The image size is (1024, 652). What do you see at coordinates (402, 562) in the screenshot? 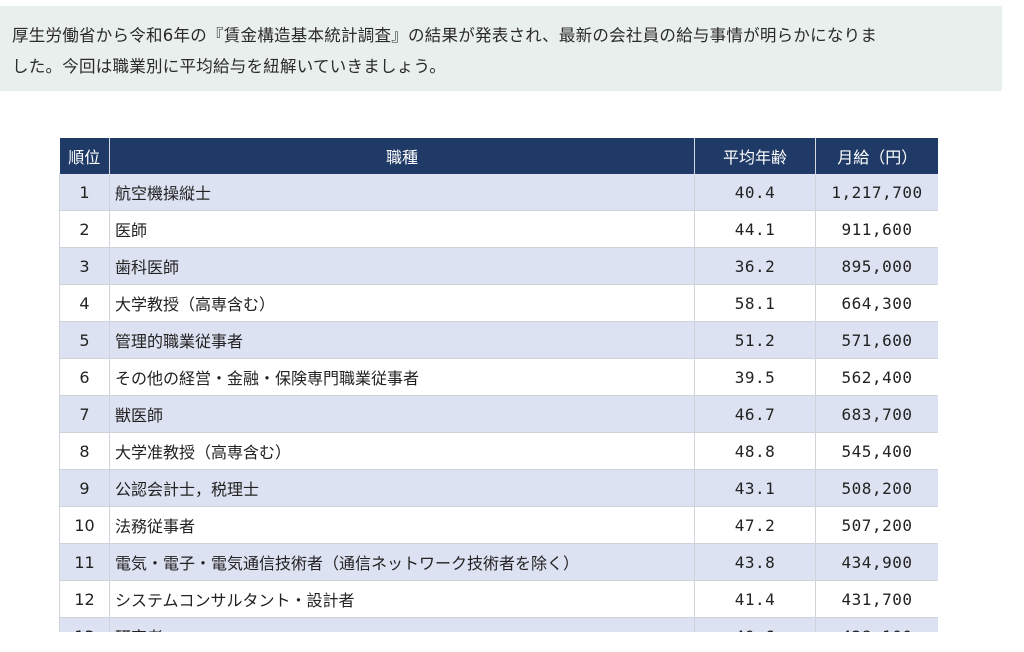
I see `job-cell: 電気・電子・電気通信技術者（通信ネットワーク技術者を除く）` at bounding box center [402, 562].